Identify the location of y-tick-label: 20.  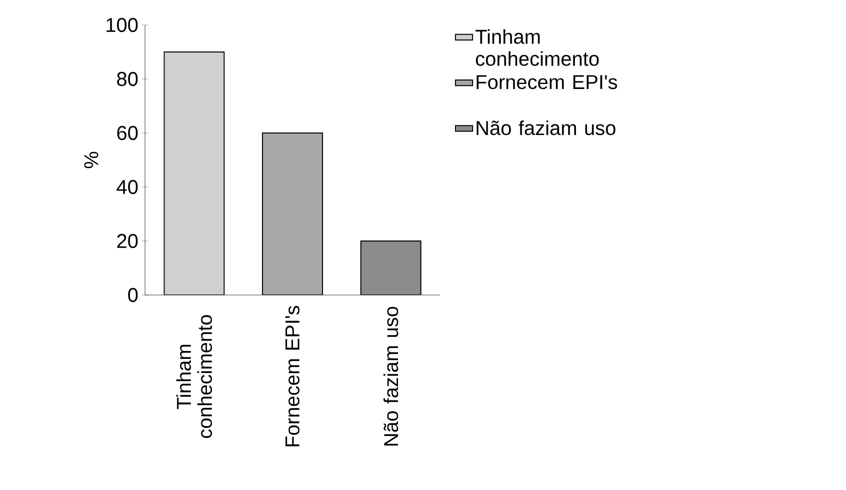
(127, 241).